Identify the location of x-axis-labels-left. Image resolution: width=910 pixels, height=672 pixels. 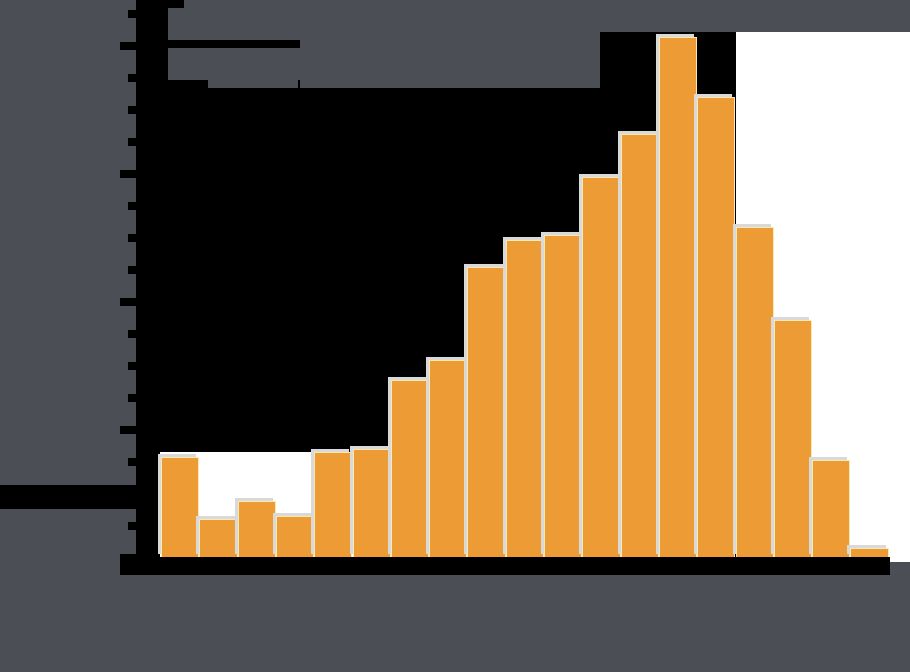
(80, 623).